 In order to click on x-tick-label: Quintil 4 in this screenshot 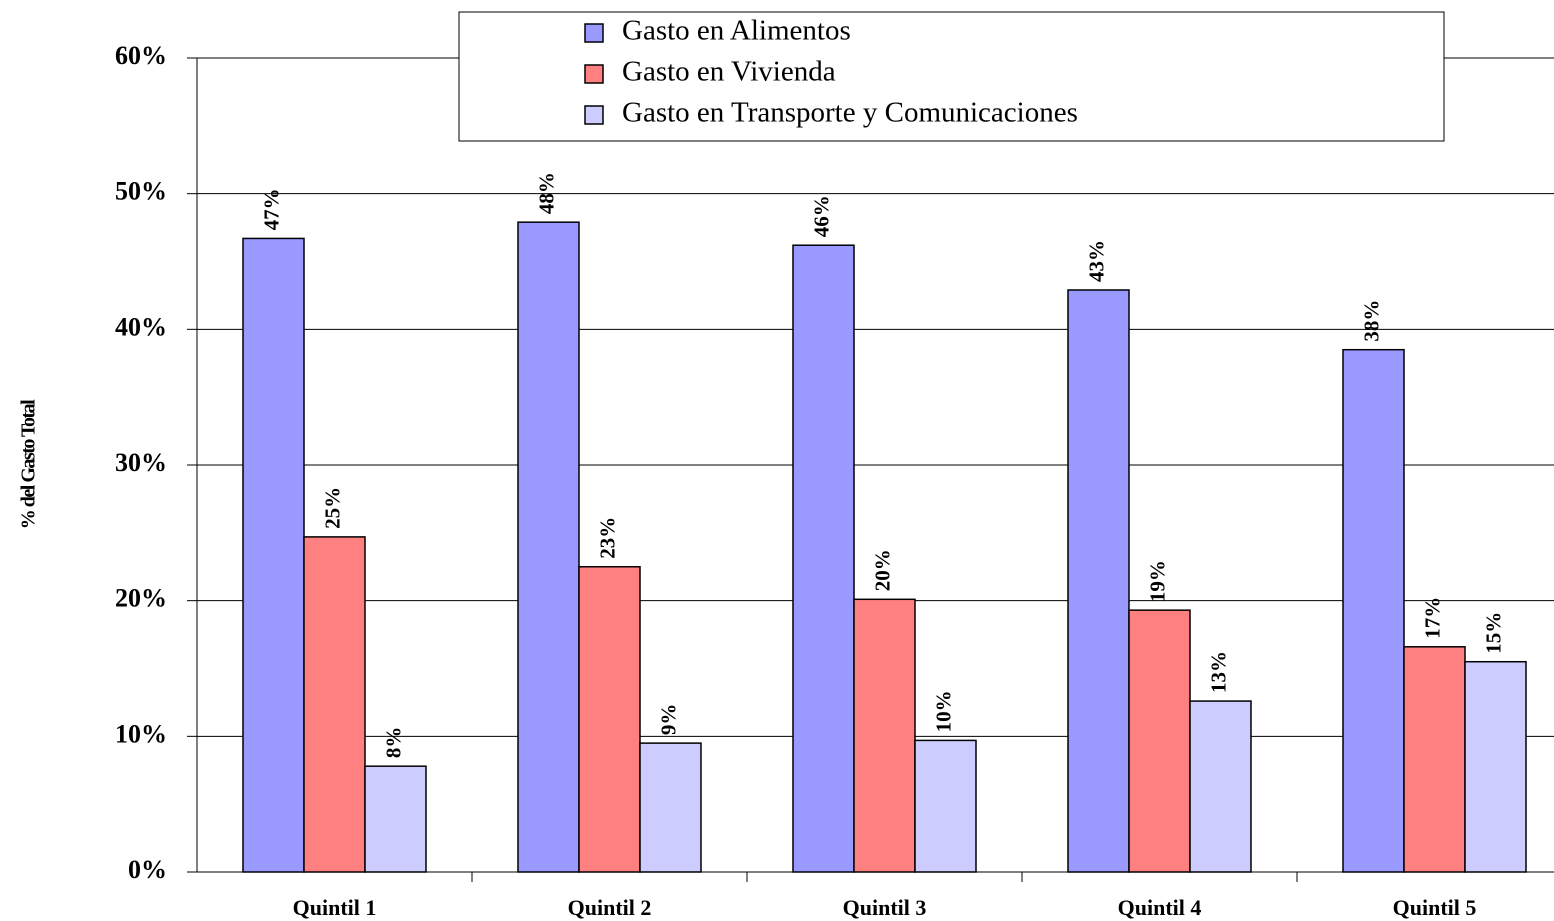, I will do `click(1160, 907)`.